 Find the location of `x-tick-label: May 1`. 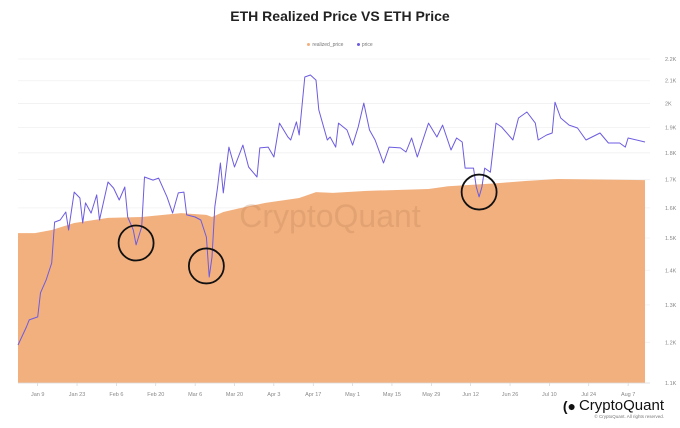

x-tick-label: May 1 is located at coordinates (352, 395).